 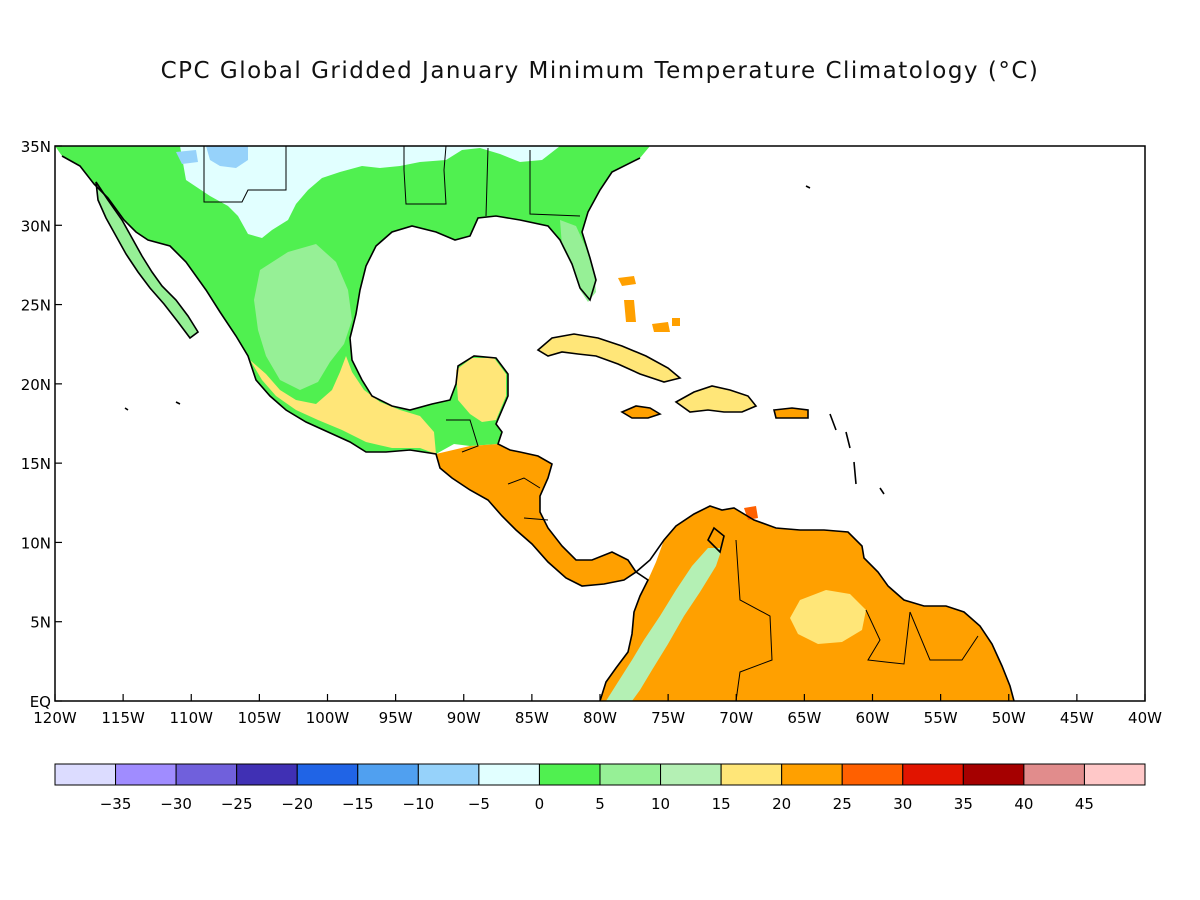 What do you see at coordinates (536, 515) in the screenshot?
I see `land-central-america` at bounding box center [536, 515].